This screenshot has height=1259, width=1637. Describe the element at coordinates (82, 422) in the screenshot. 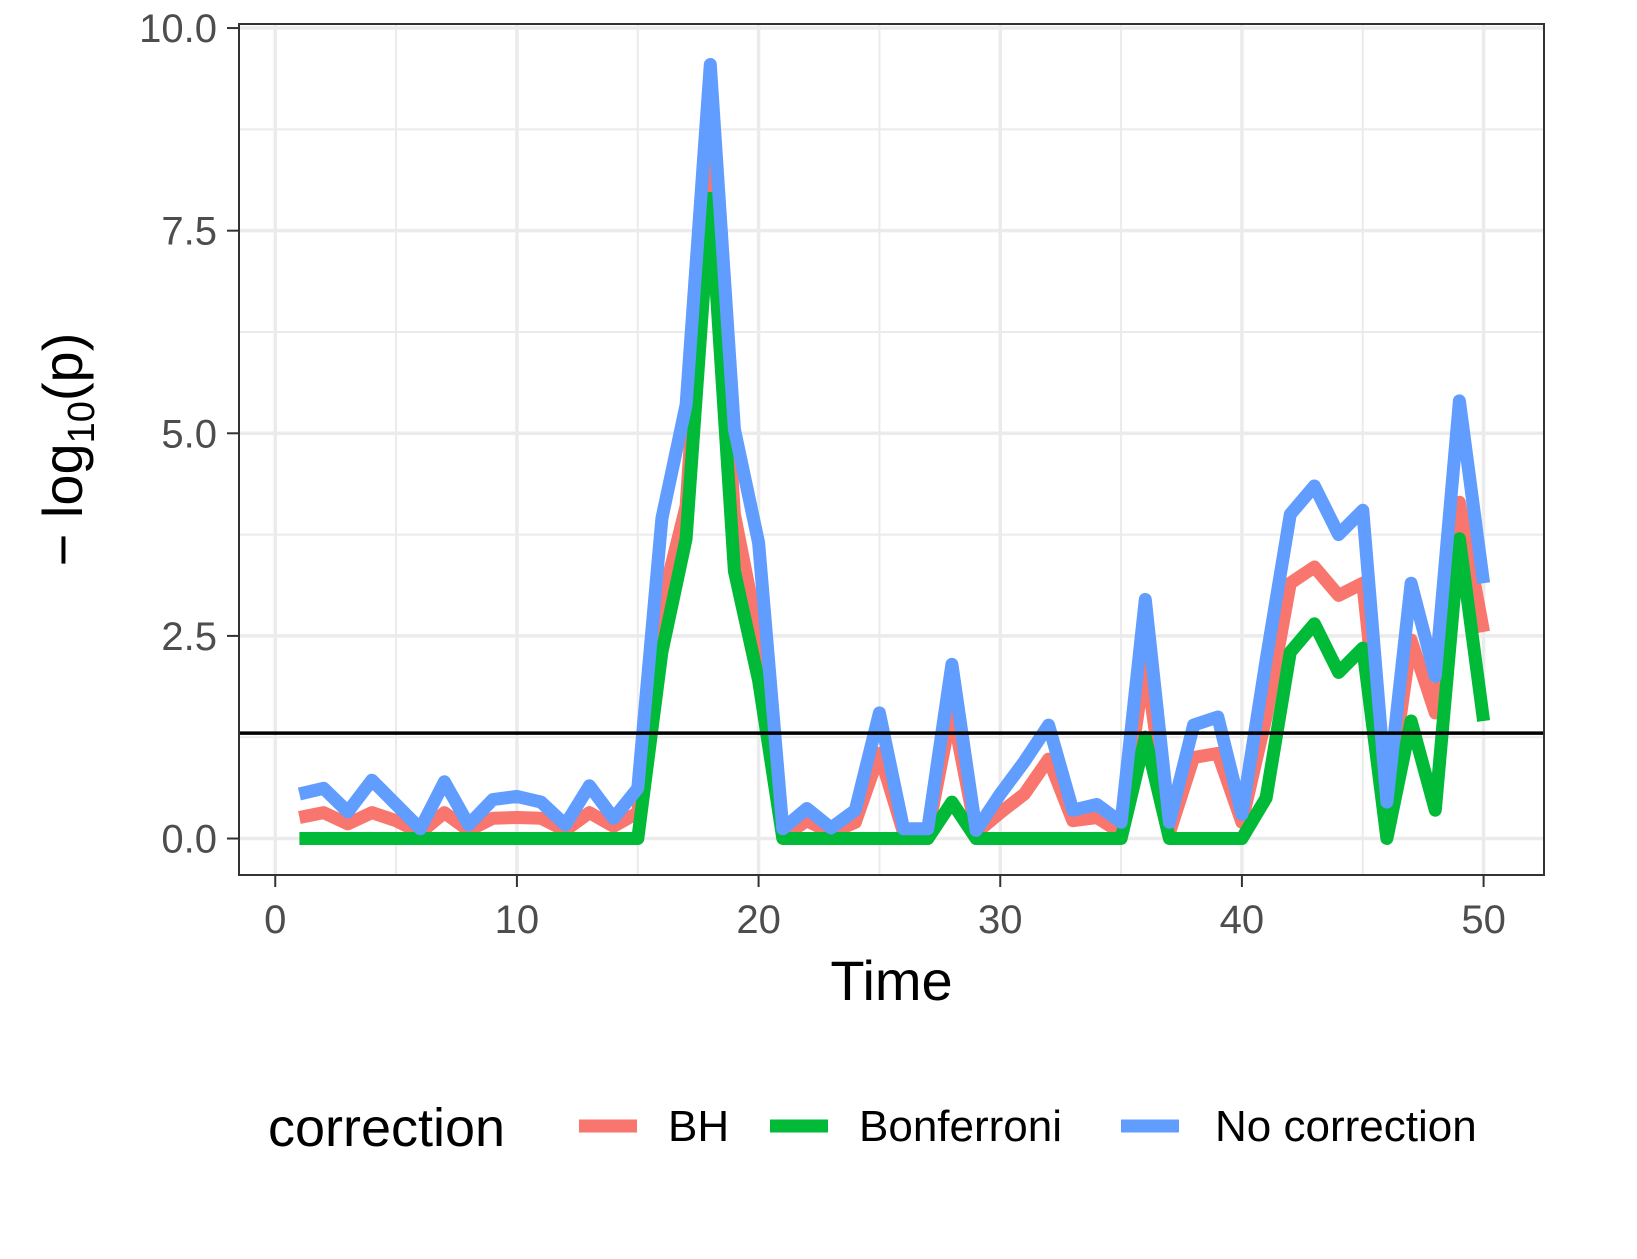

I see `y-axis-title-subscript: 10` at that location.